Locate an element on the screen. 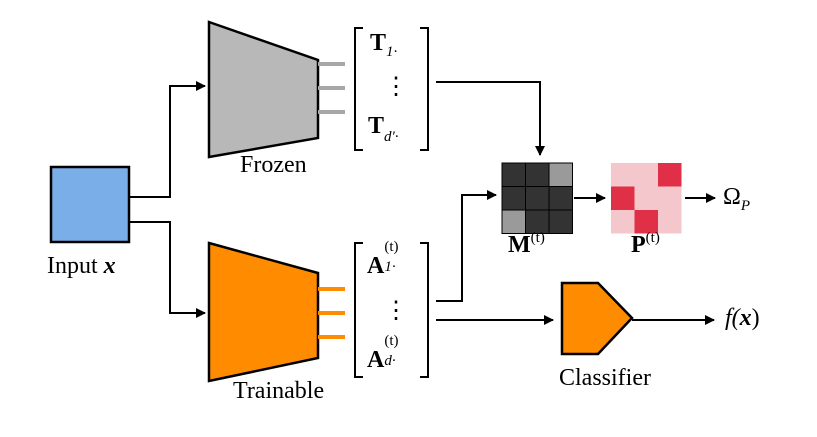  input-label-text: Input is located at coordinates (72, 266).